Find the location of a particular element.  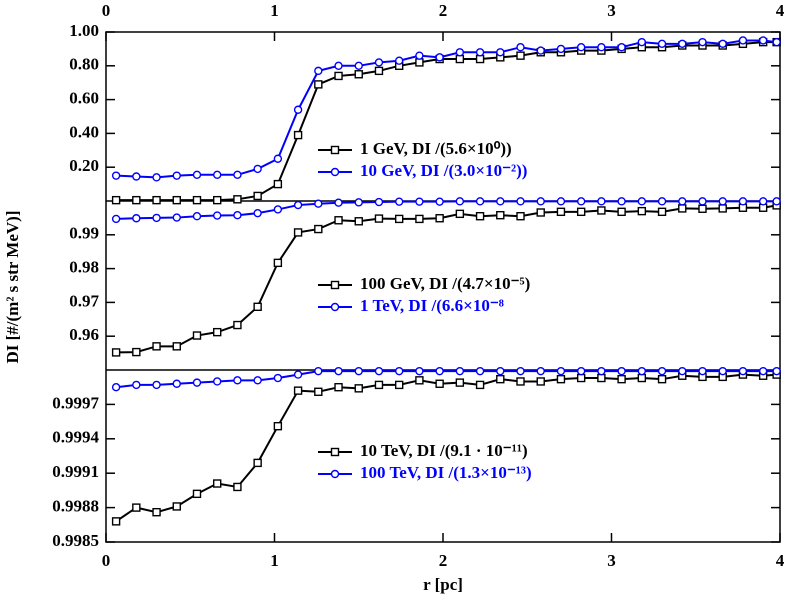

y-tick-label: 0.20 is located at coordinates (84, 165).